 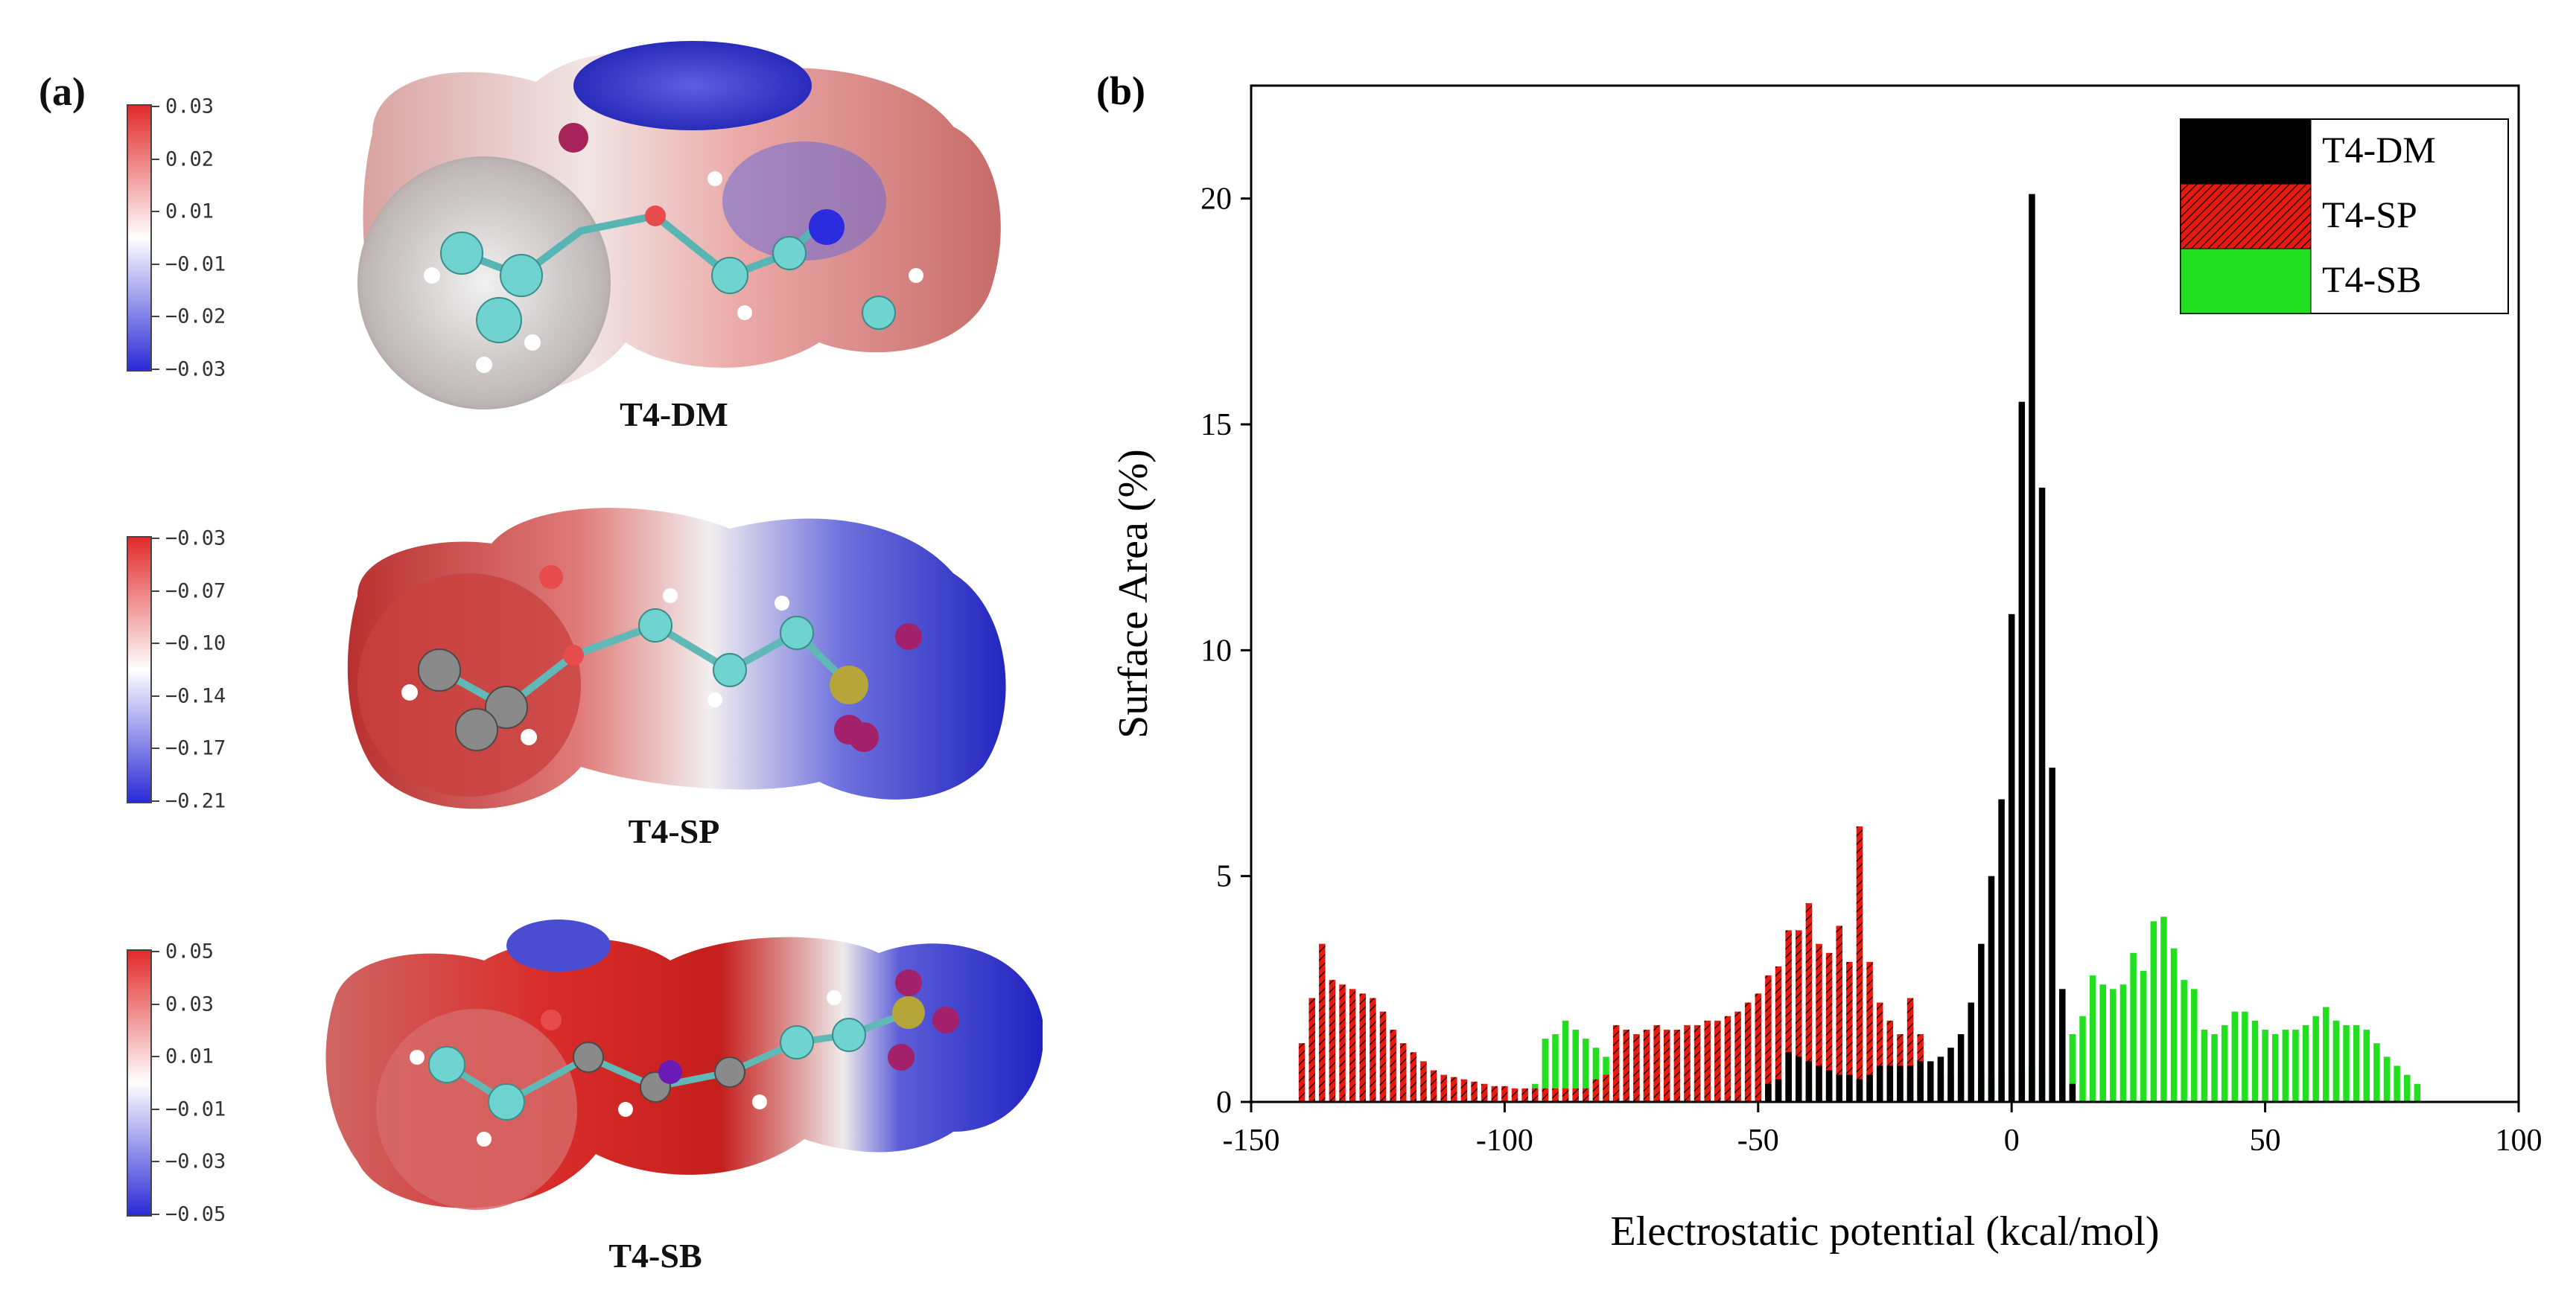 I want to click on y-tick-label: 10, so click(x=1216, y=651).